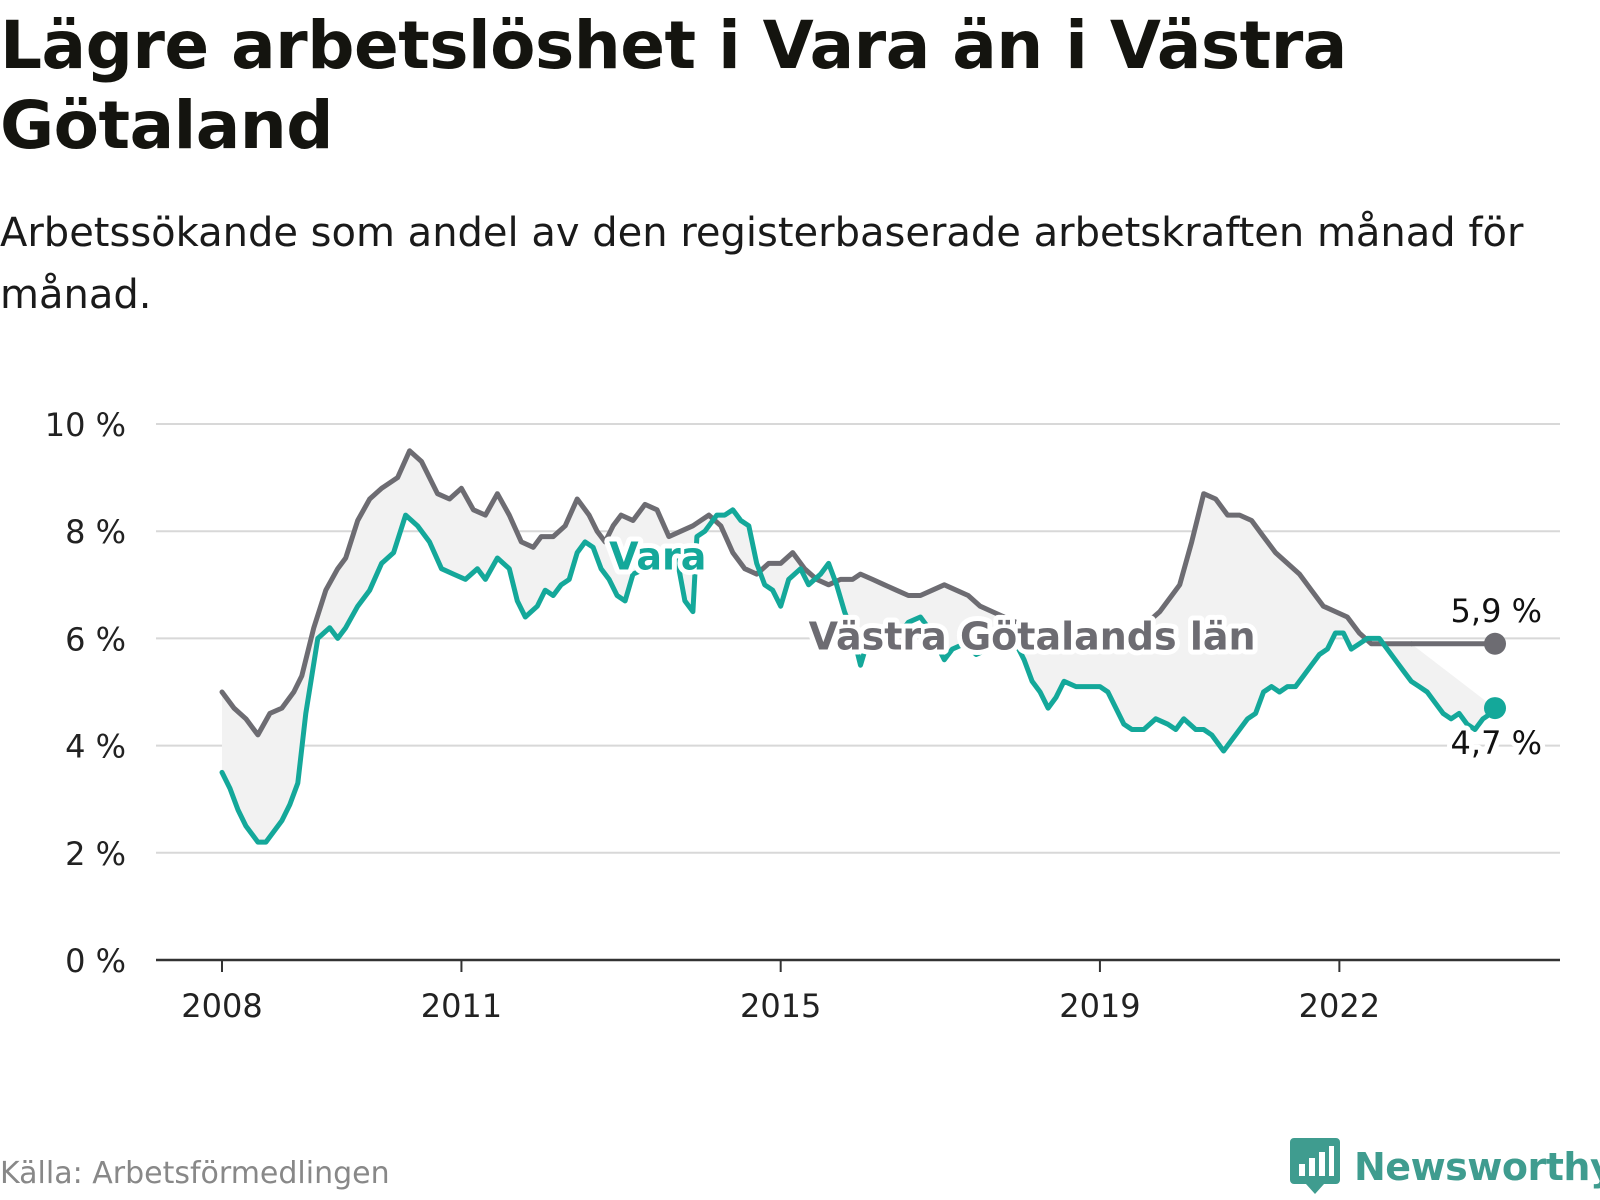 This screenshot has width=1600, height=1200. I want to click on y-tick-label: 0 %, so click(95, 961).